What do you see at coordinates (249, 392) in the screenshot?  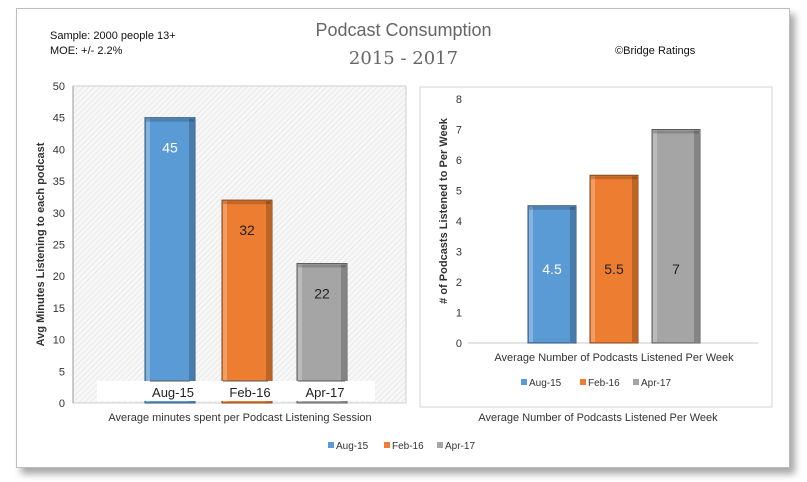 I see `x-tick-label-left: Feb-16` at bounding box center [249, 392].